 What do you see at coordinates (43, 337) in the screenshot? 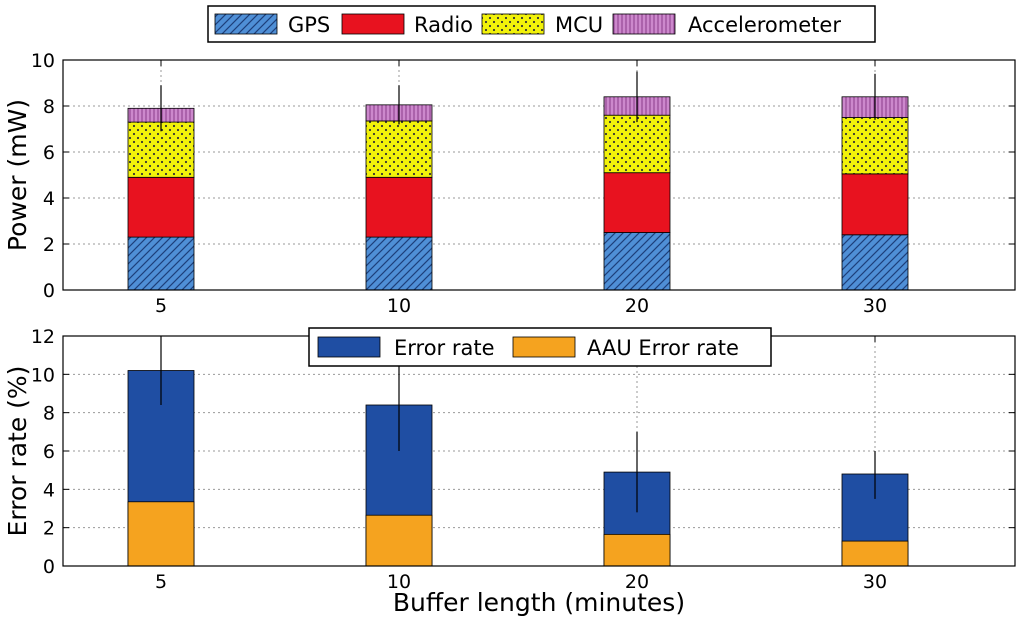
I see `y-tick-label: 12` at bounding box center [43, 337].